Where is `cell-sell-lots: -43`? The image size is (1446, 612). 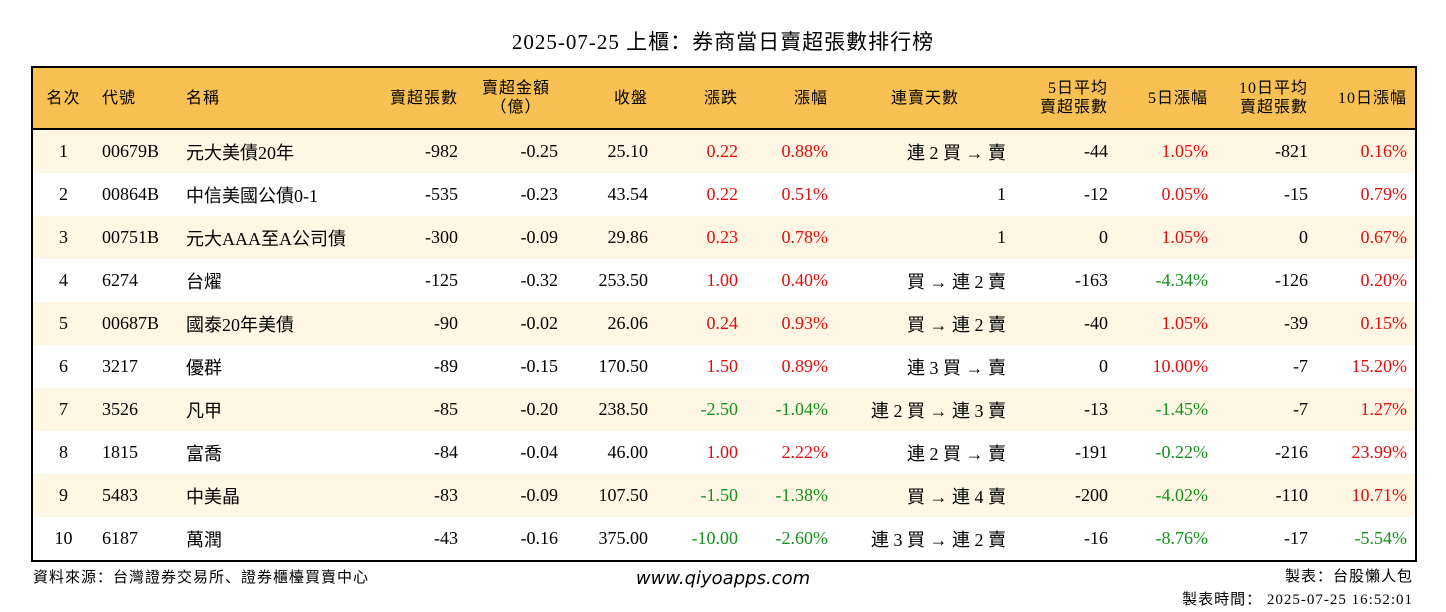 cell-sell-lots: -43 is located at coordinates (415, 539).